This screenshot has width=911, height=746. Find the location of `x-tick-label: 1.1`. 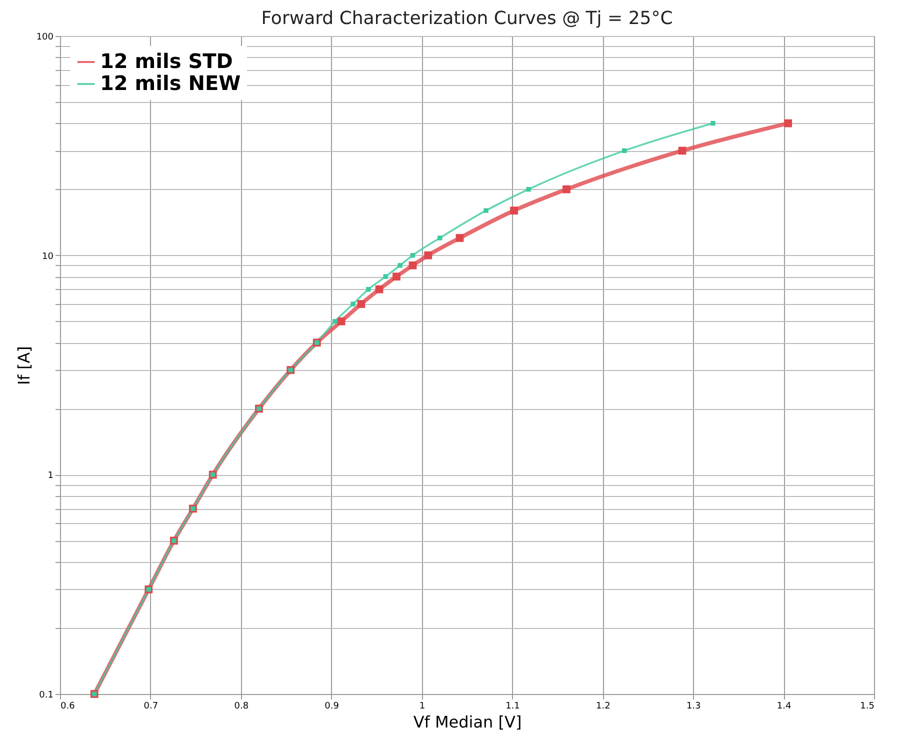

x-tick-label: 1.1 is located at coordinates (513, 707).